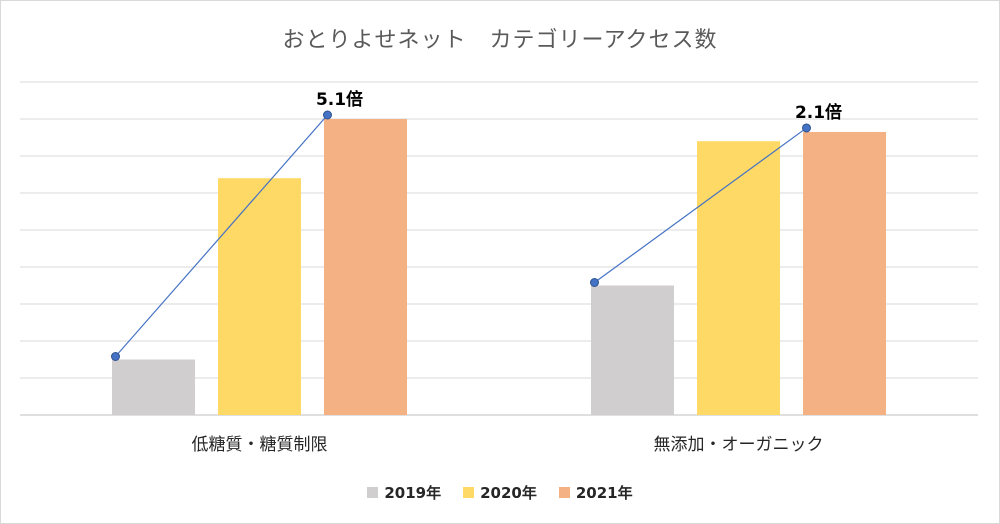 This screenshot has height=524, width=1000. Describe the element at coordinates (413, 493) in the screenshot. I see `legend-label: 2019年` at that location.